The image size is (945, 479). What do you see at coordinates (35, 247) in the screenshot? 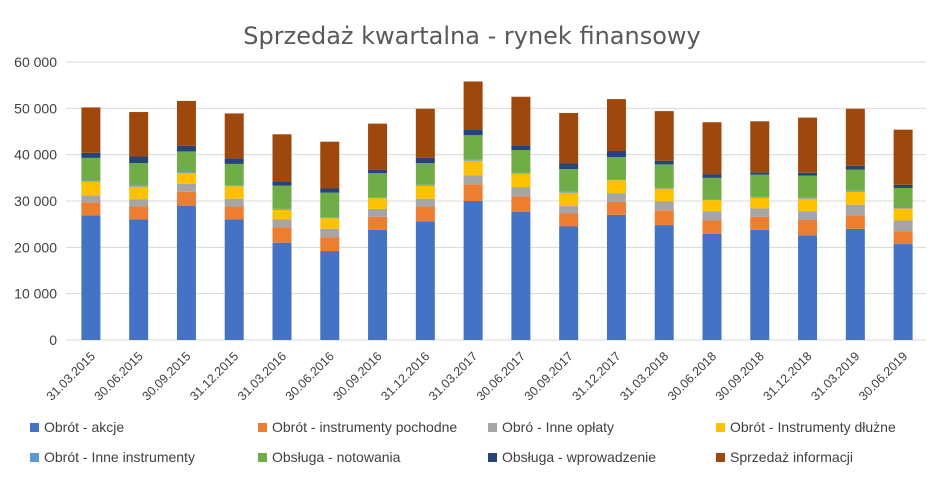
I see `y-tick-label: 20 000` at bounding box center [35, 247].